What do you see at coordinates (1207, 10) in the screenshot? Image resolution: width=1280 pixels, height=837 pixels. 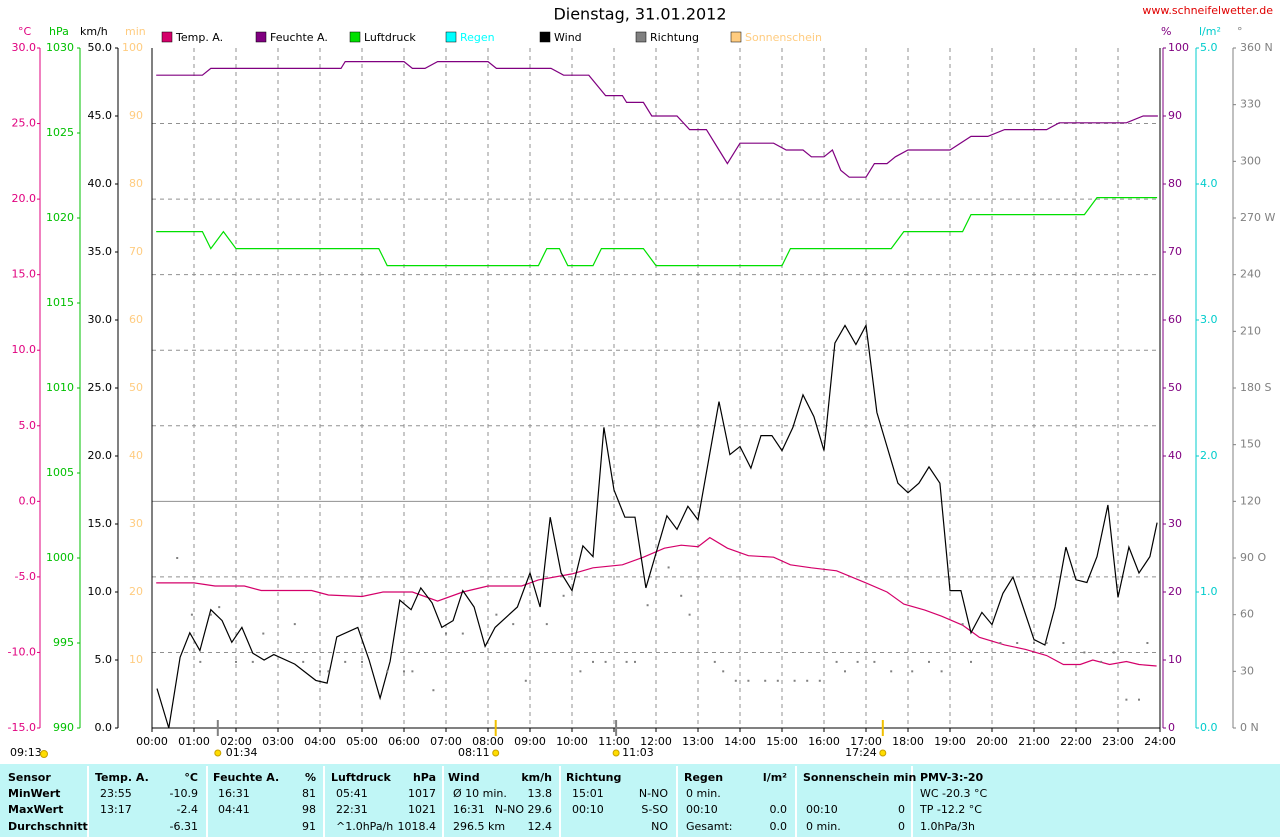 I see `source: www.schneifelwetter.de` at bounding box center [1207, 10].